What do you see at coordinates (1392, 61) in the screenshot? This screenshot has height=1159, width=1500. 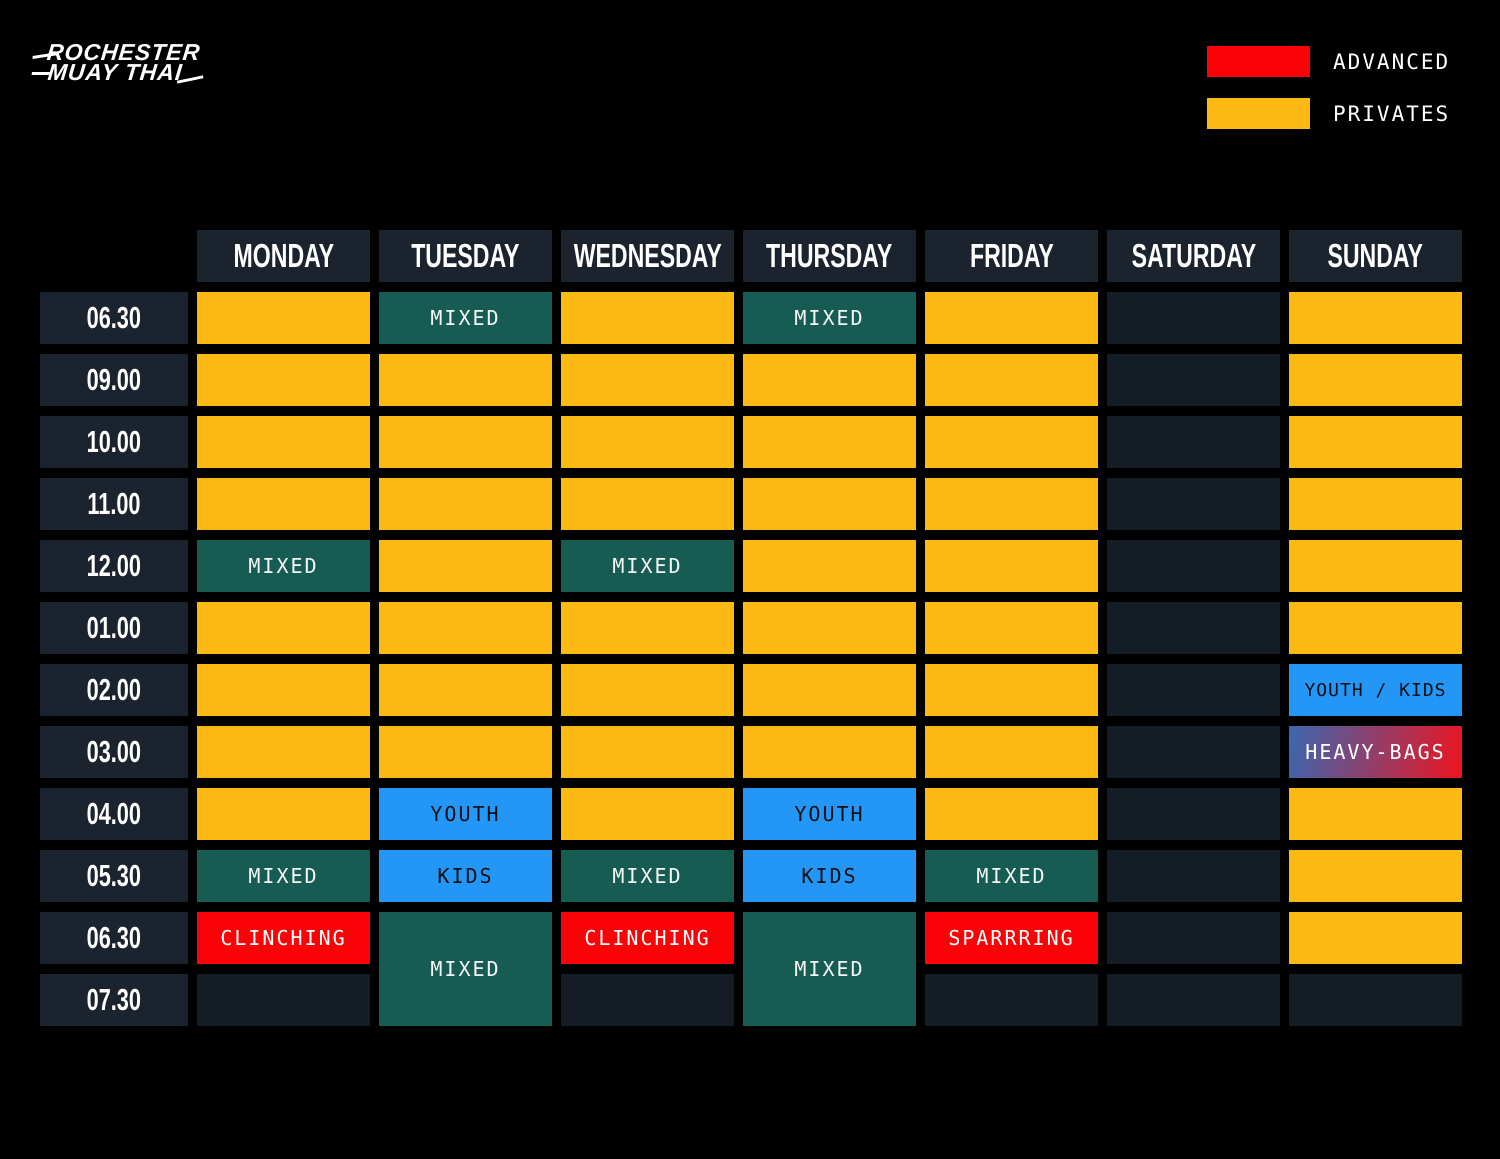 I see `advanced-label: ADVANCED` at bounding box center [1392, 61].